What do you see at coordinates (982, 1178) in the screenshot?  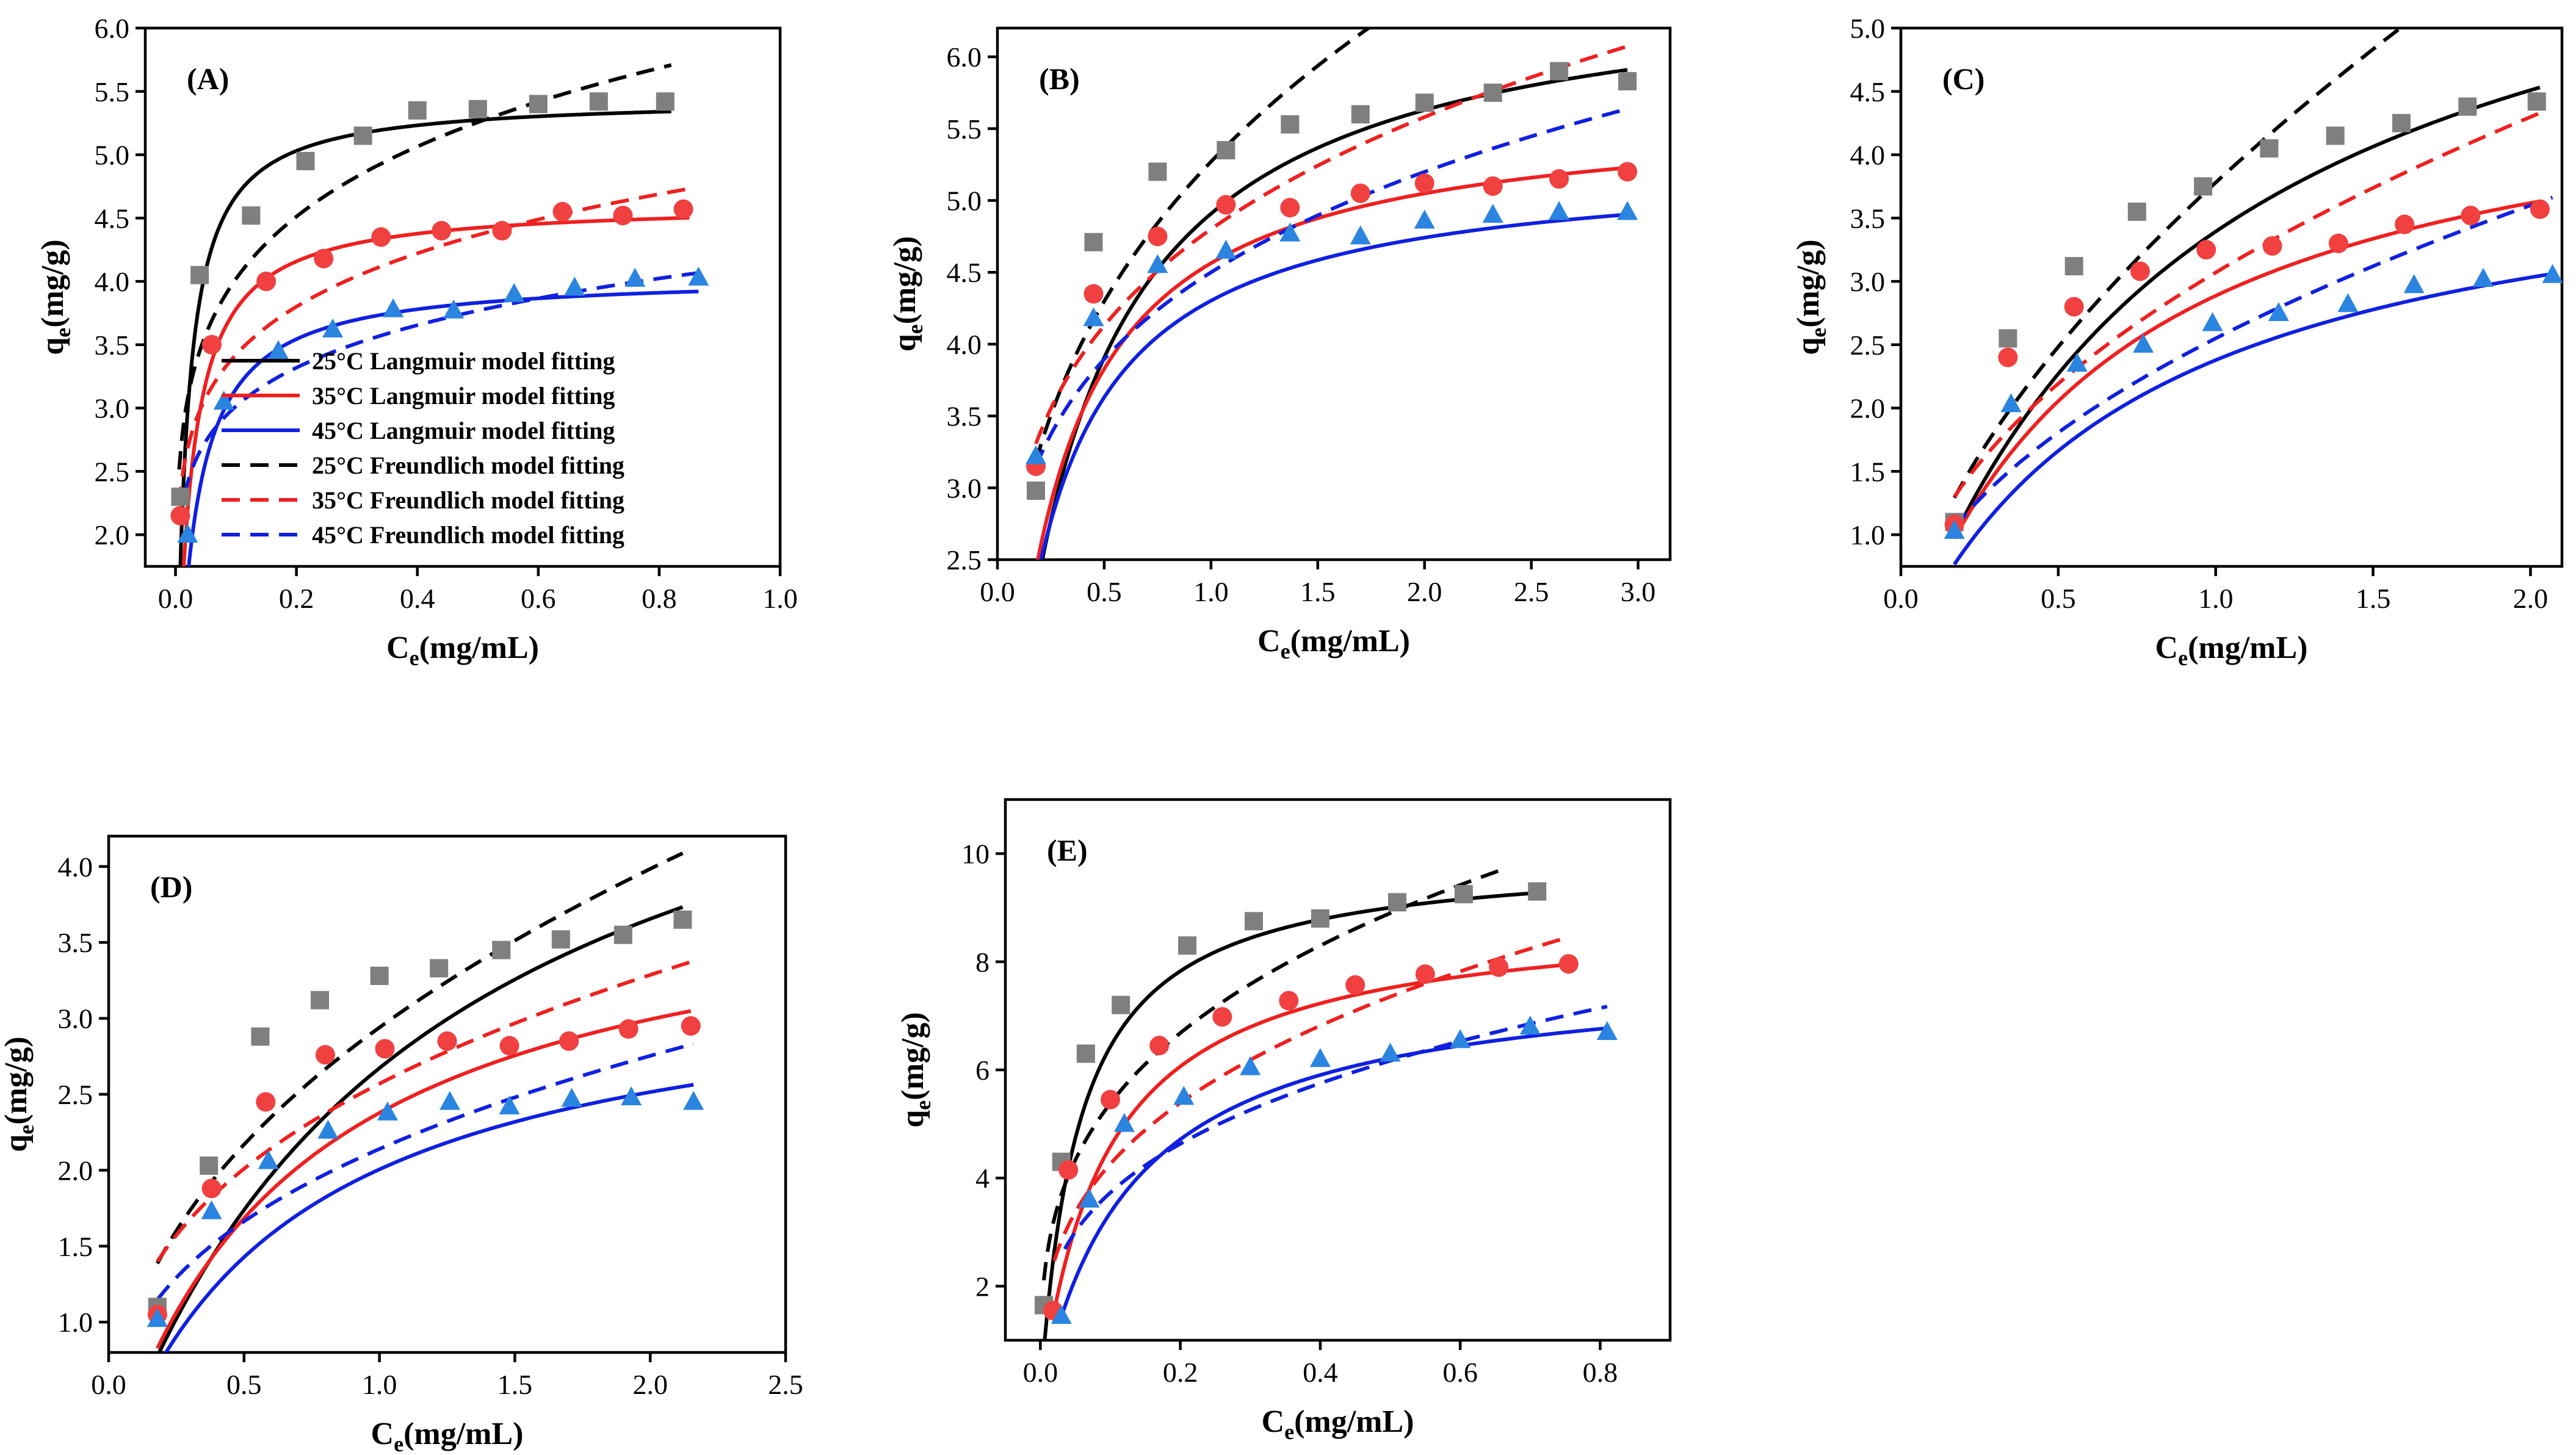 I see `y-tick-label: 4` at bounding box center [982, 1178].